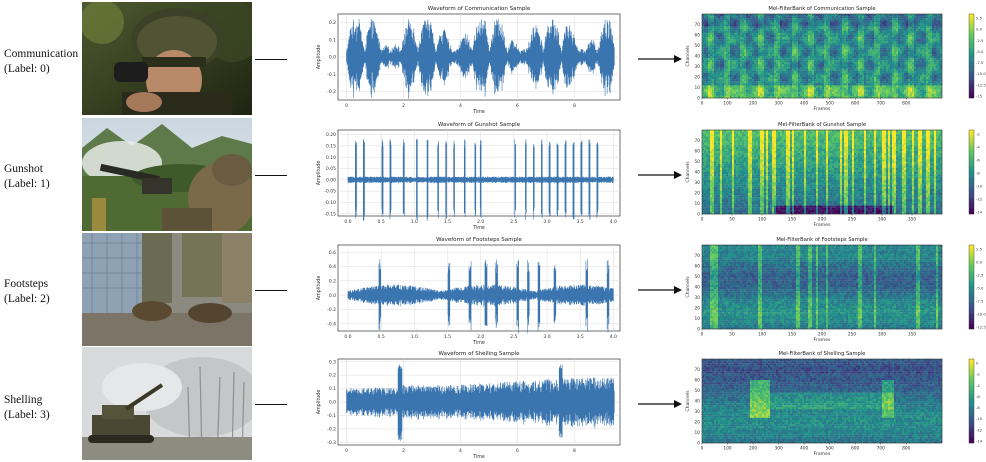 Image resolution: width=986 pixels, height=462 pixels. Describe the element at coordinates (971, 32) in the screenshot. I see `colorbar-segment` at that location.